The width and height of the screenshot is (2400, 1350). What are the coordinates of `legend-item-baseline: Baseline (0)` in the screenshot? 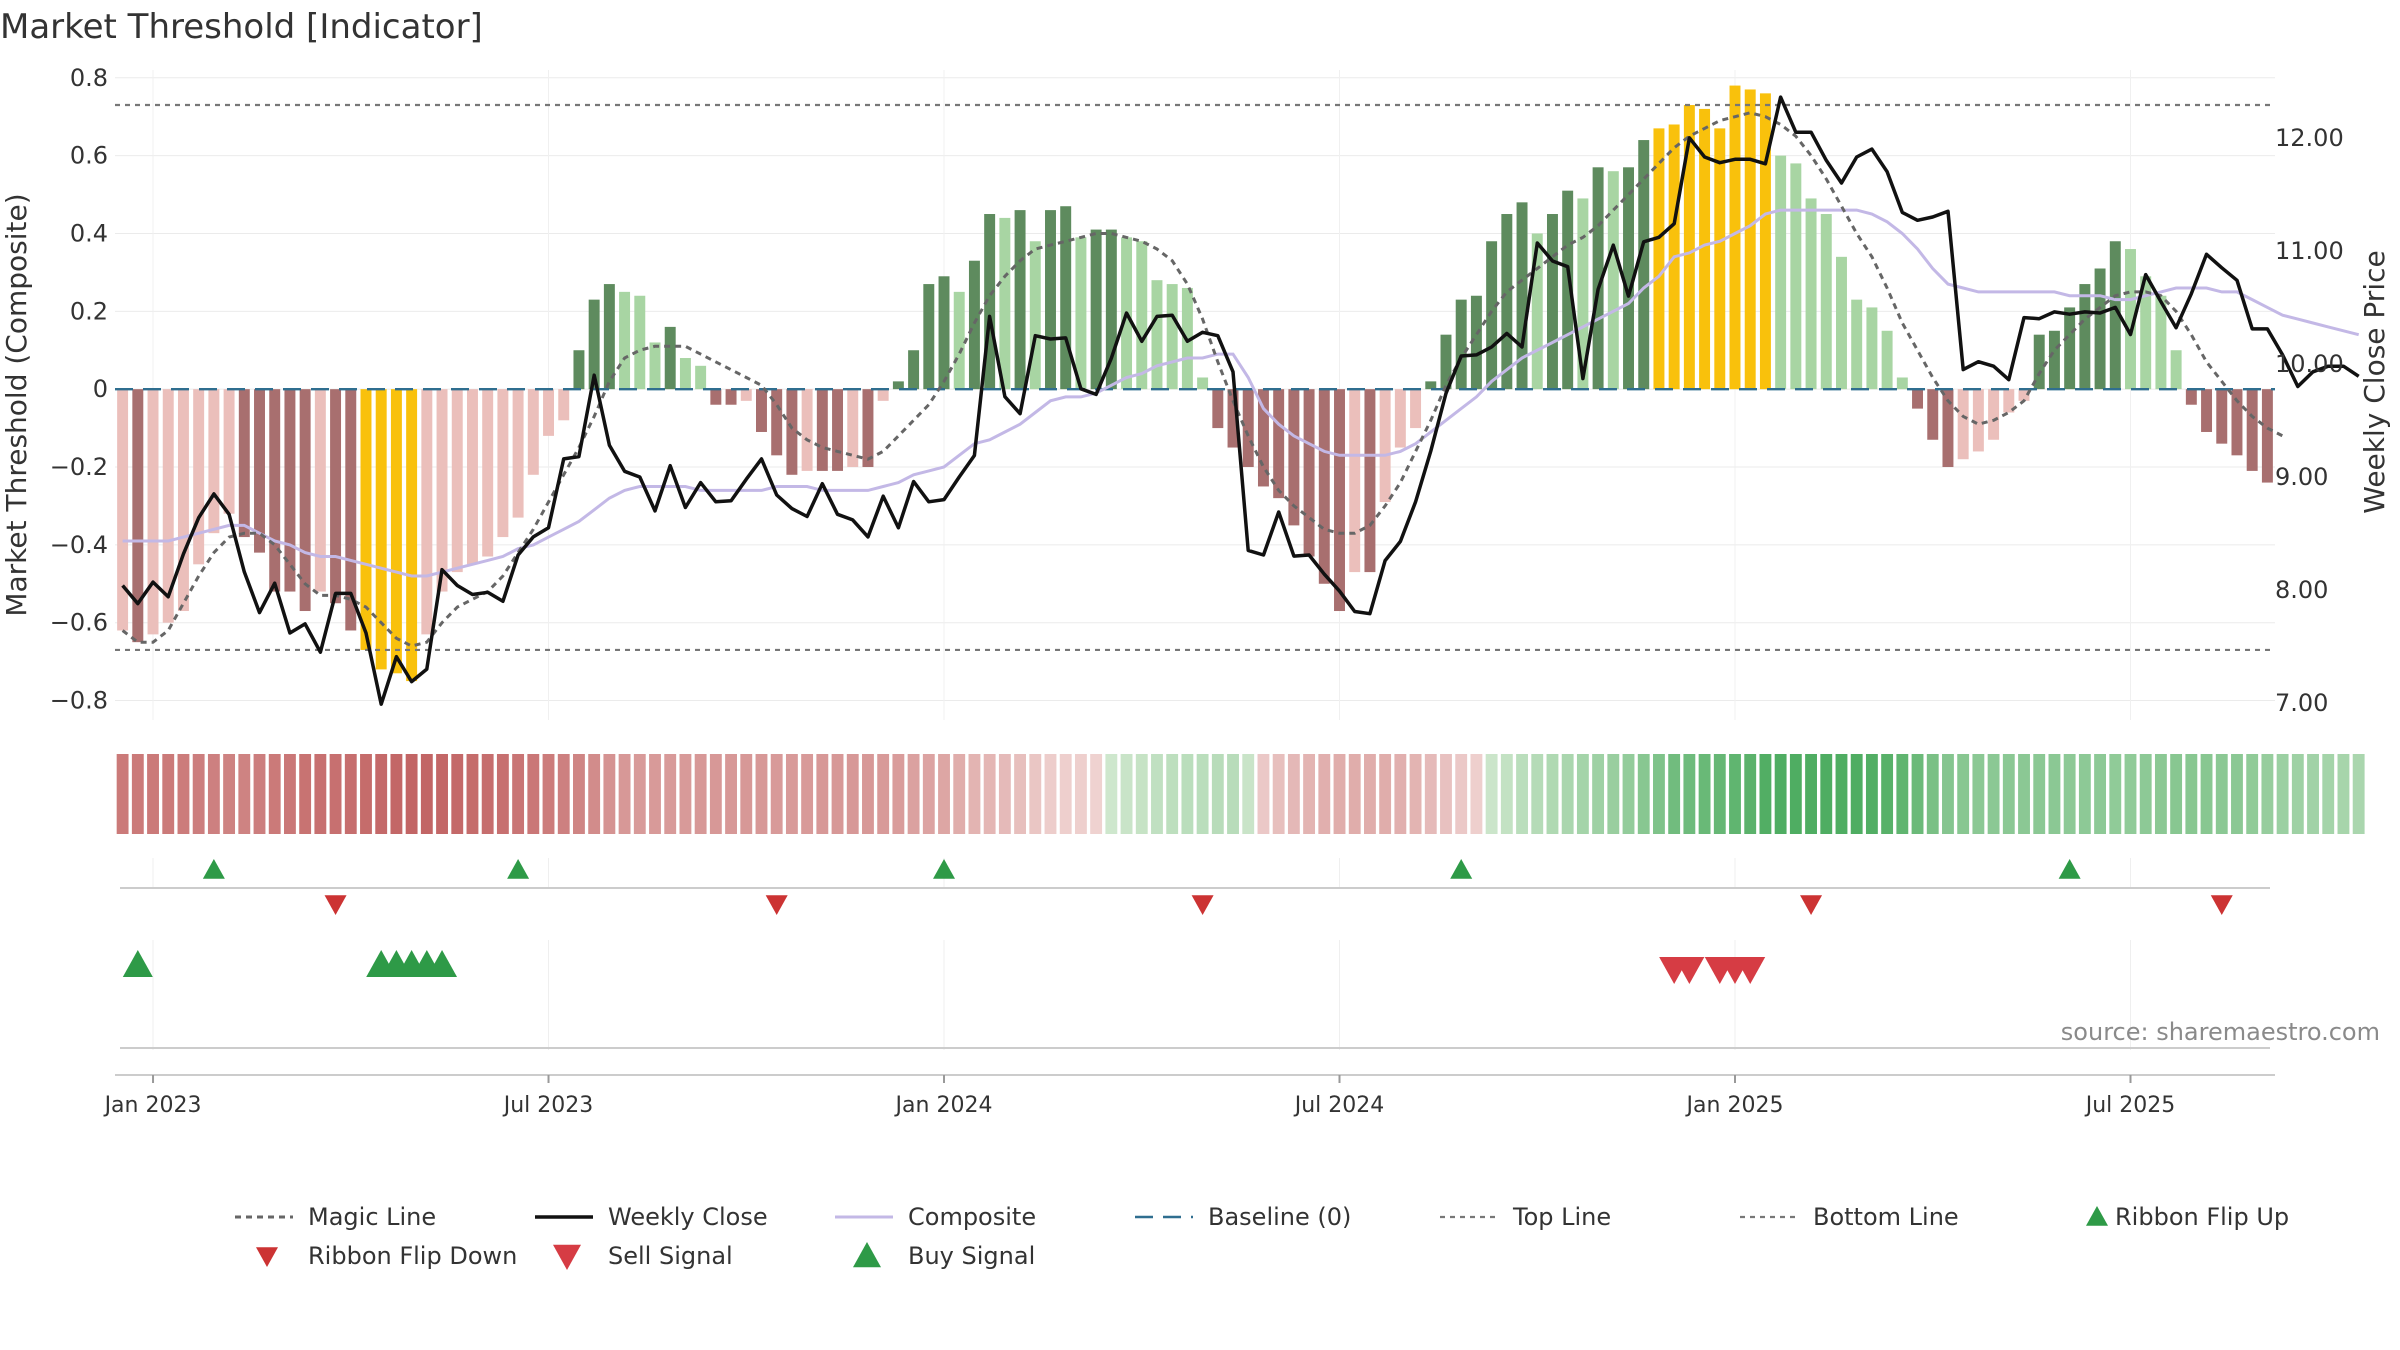 It's located at (1243, 1217).